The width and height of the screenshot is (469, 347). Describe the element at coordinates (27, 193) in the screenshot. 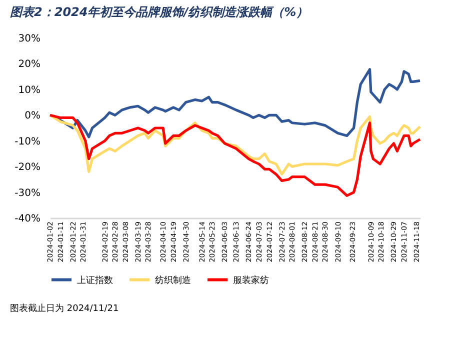

I see `y-tick-label: -30%` at that location.